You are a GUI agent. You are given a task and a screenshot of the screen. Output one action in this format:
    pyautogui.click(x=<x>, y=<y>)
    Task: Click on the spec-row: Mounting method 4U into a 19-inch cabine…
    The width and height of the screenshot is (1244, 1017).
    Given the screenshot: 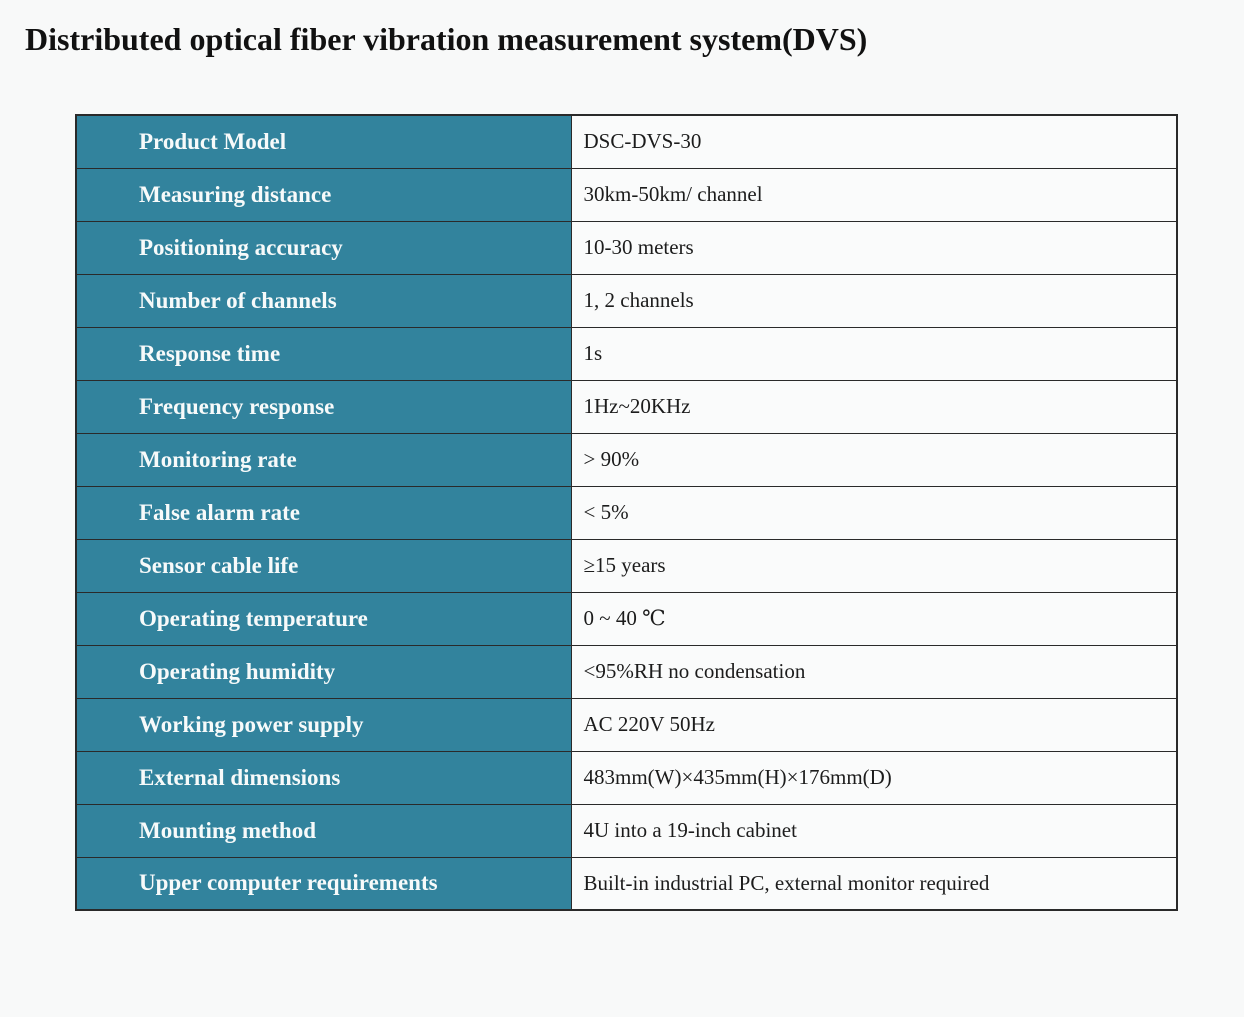 What is the action you would take?
    pyautogui.click(x=626, y=830)
    